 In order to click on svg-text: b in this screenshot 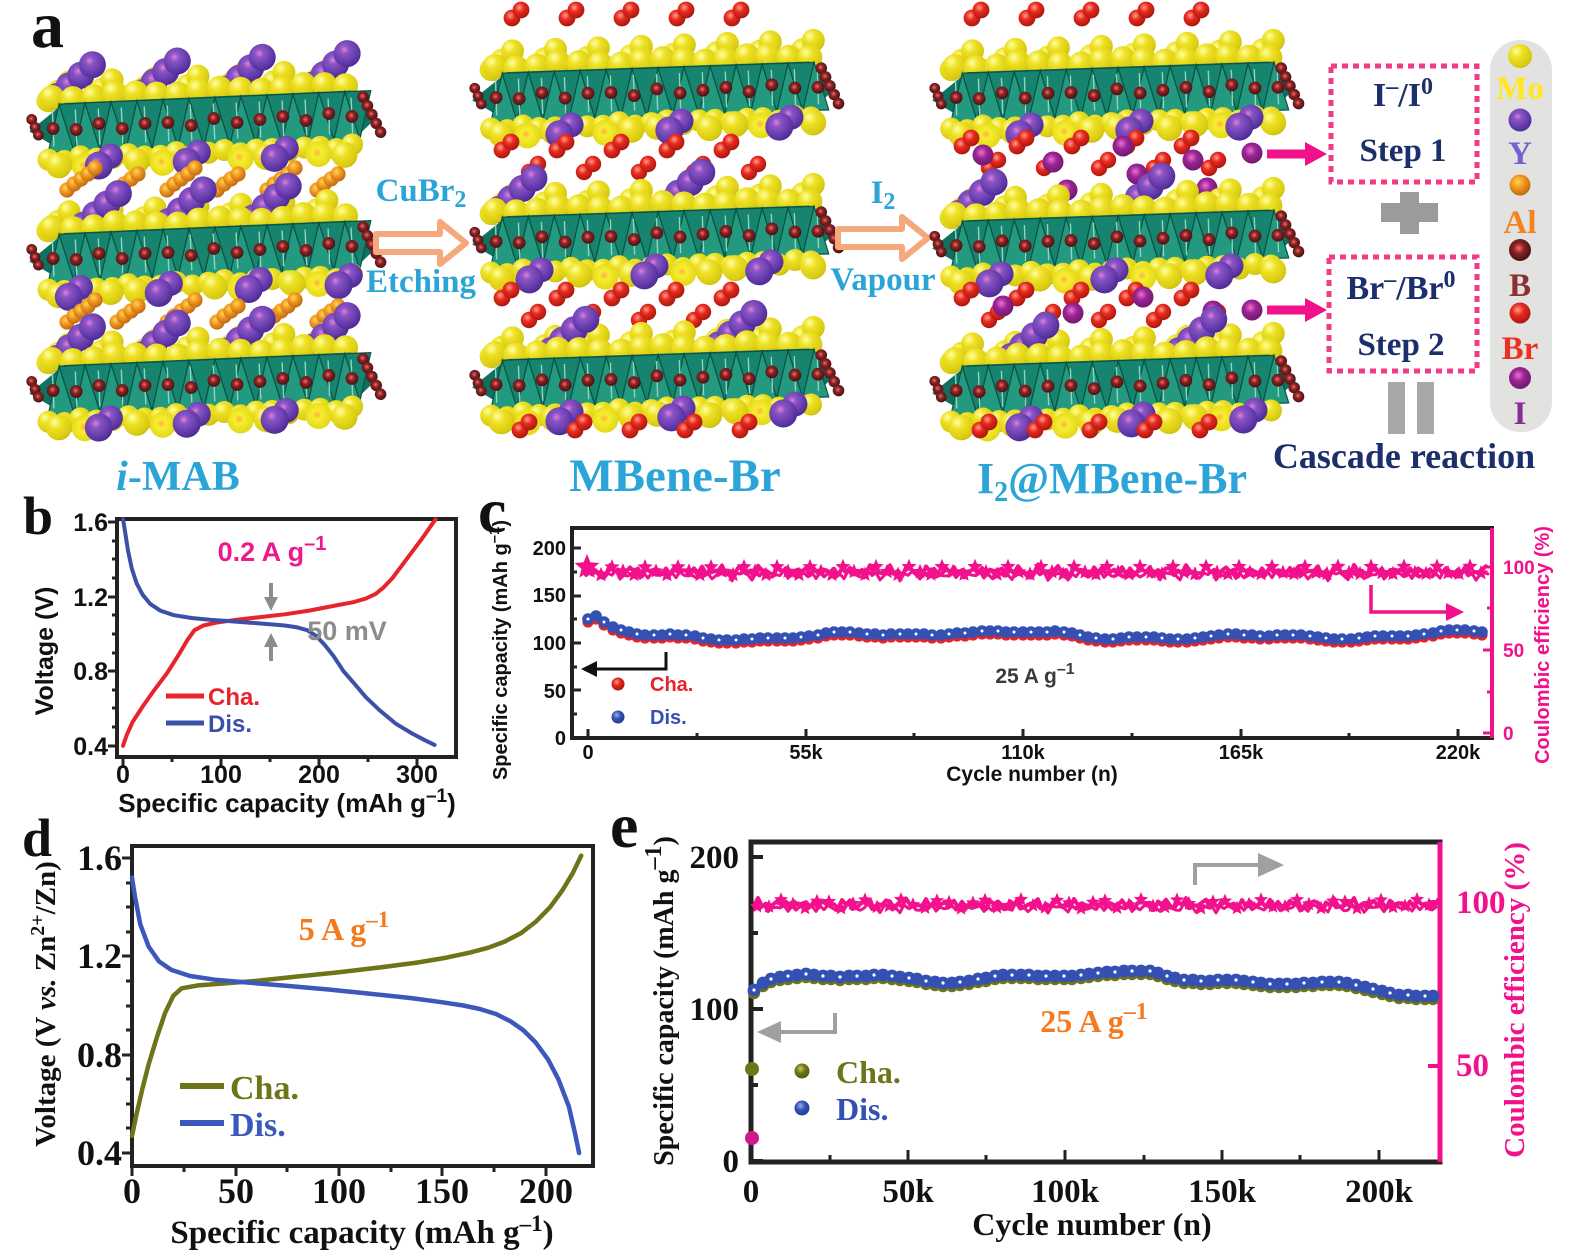, I will do `click(38, 516)`.